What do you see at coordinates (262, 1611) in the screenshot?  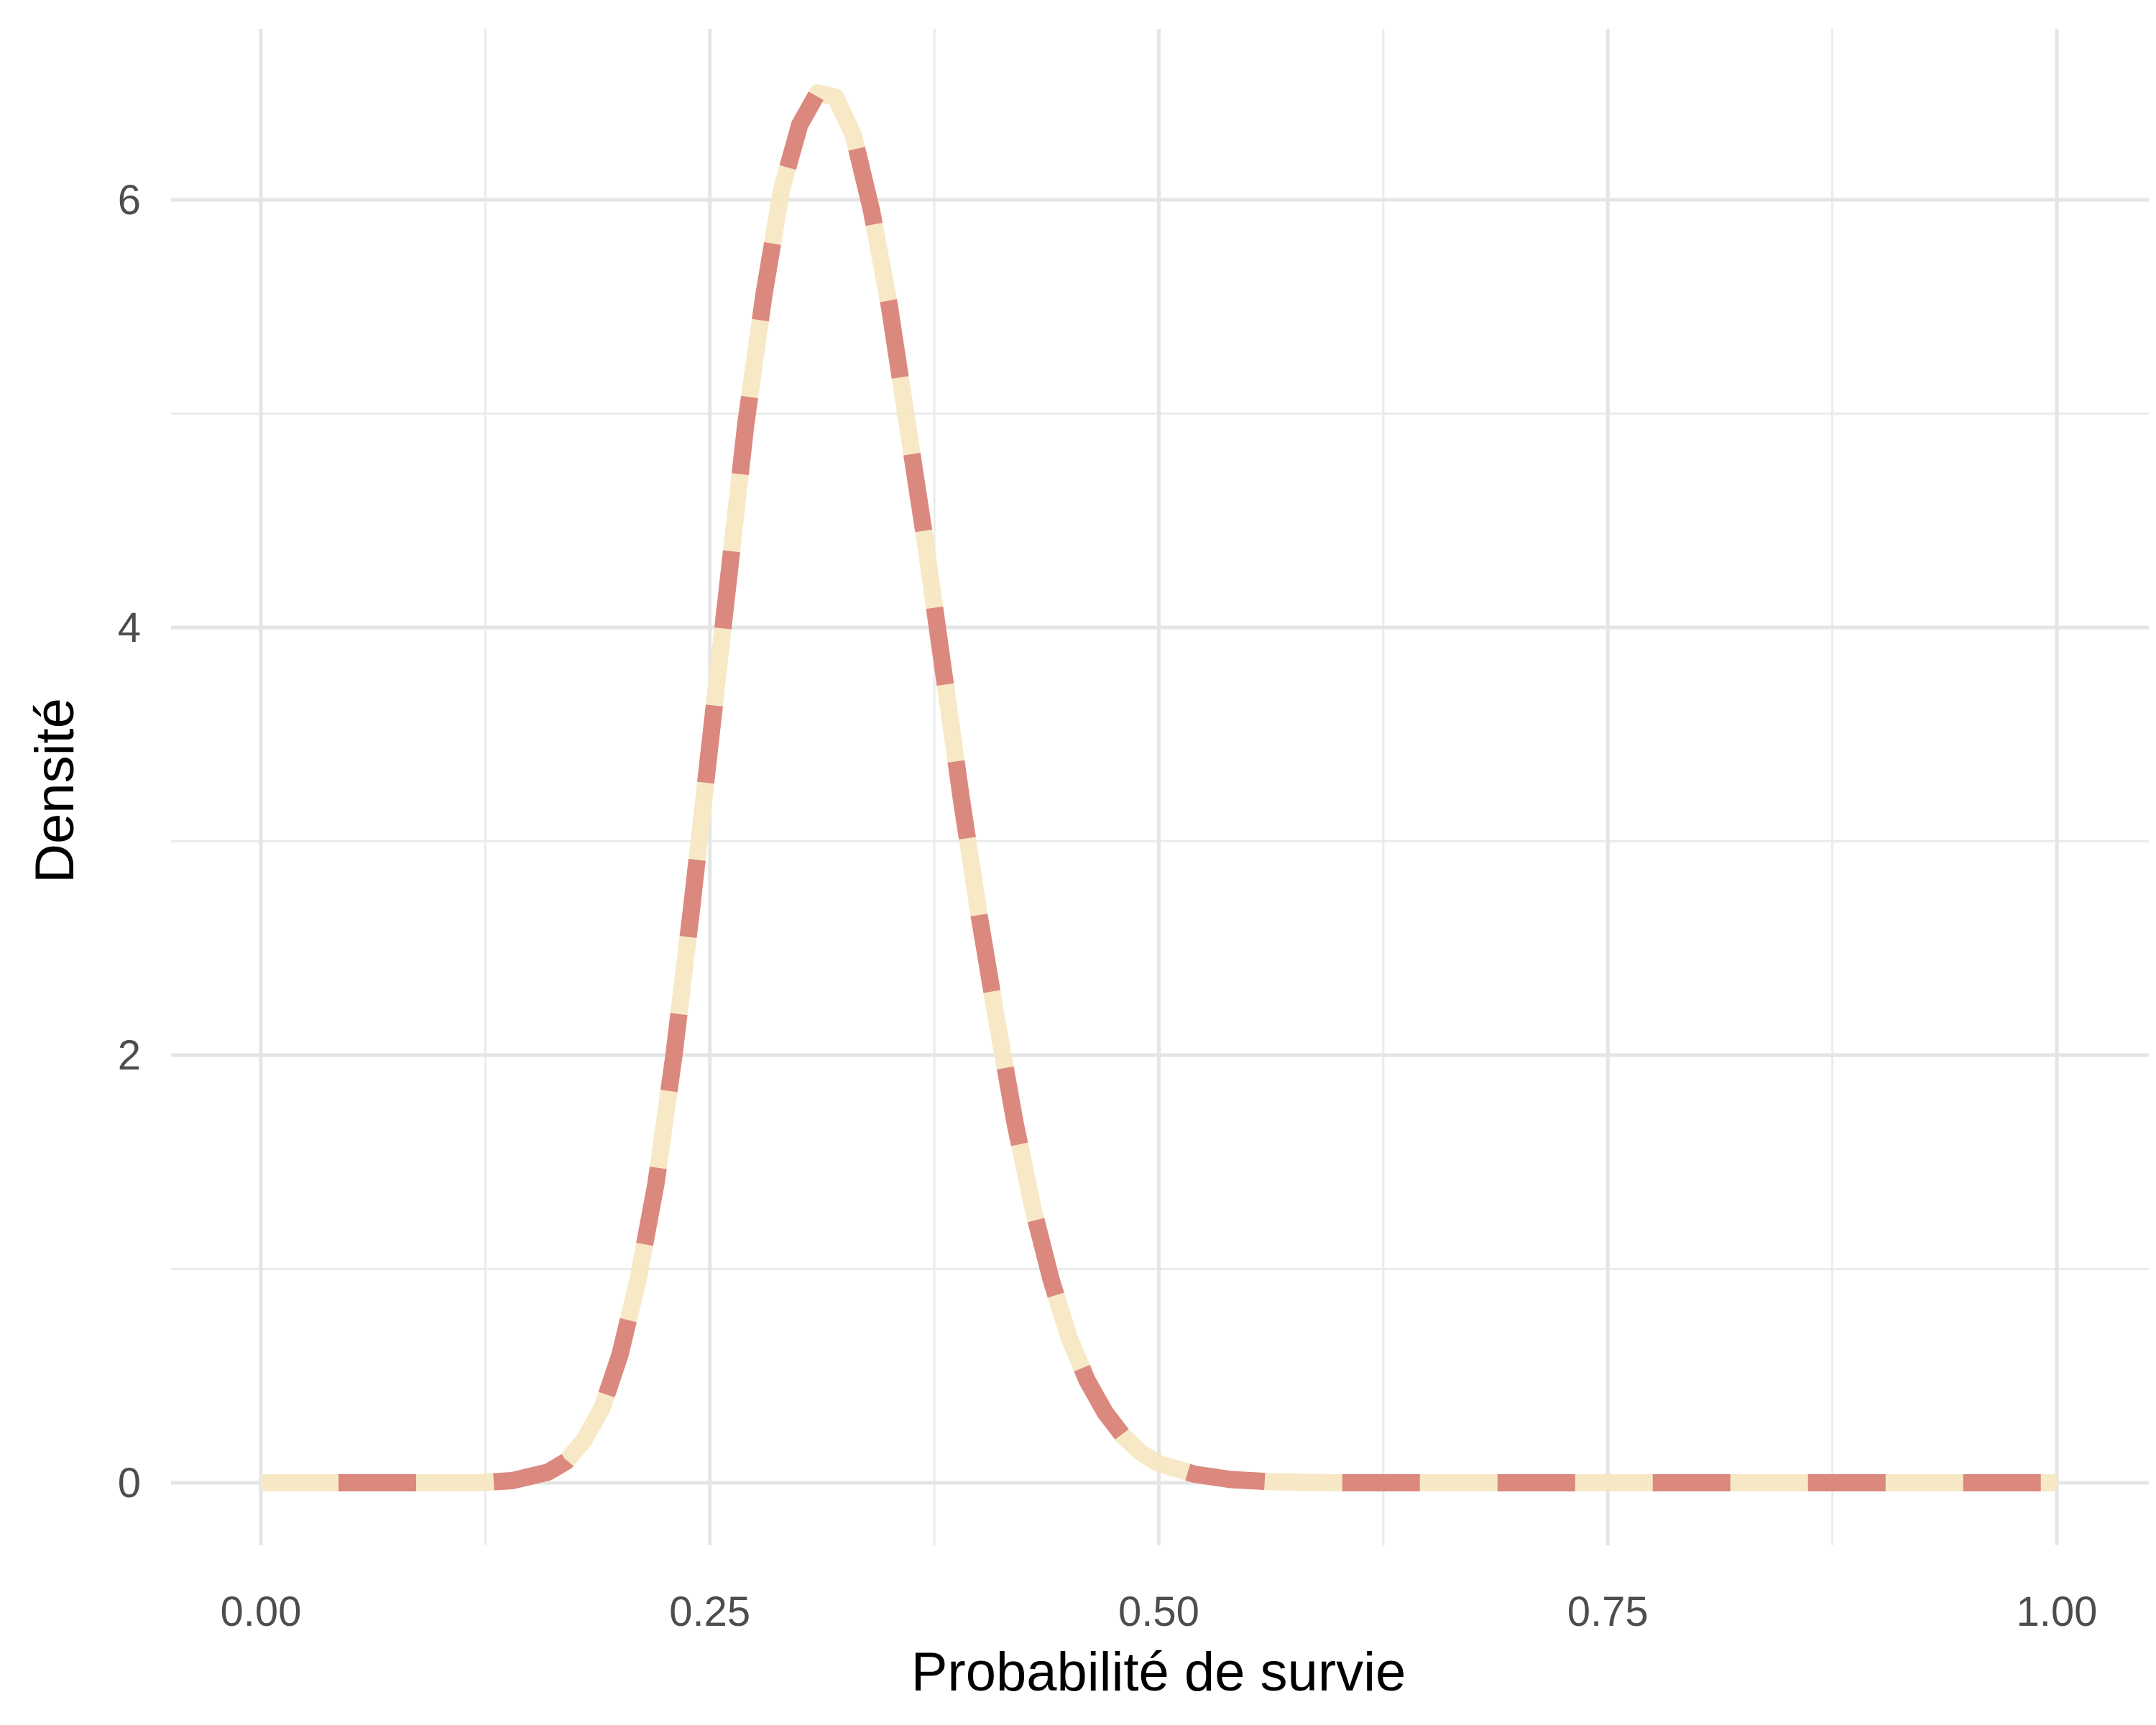 I see `x-tick-label: 0.00` at bounding box center [262, 1611].